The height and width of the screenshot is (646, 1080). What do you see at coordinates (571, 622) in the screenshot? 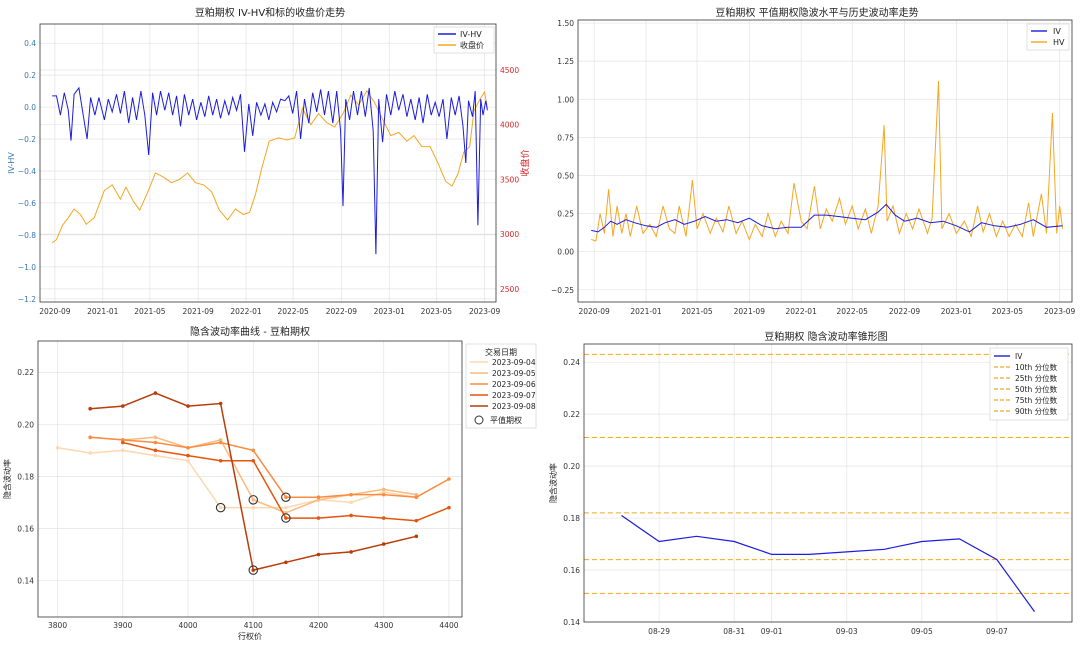
I see `chart4-y-tick-label: 0.14` at bounding box center [571, 622].